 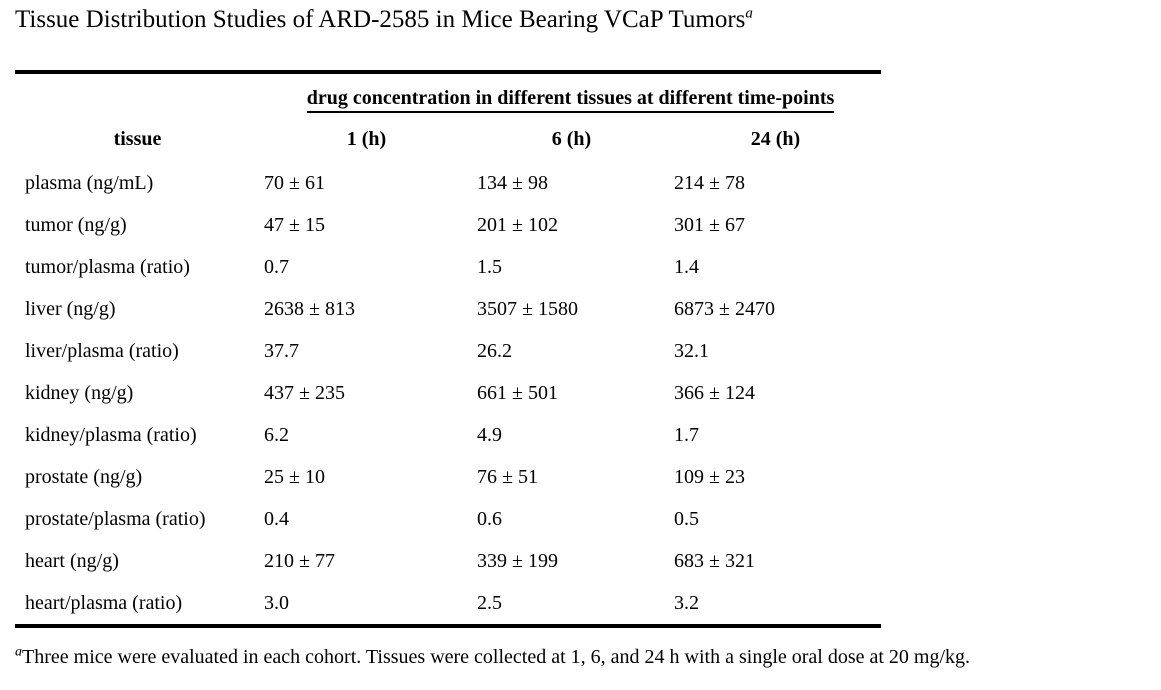 I want to click on value-cell: 1.7, so click(x=686, y=434).